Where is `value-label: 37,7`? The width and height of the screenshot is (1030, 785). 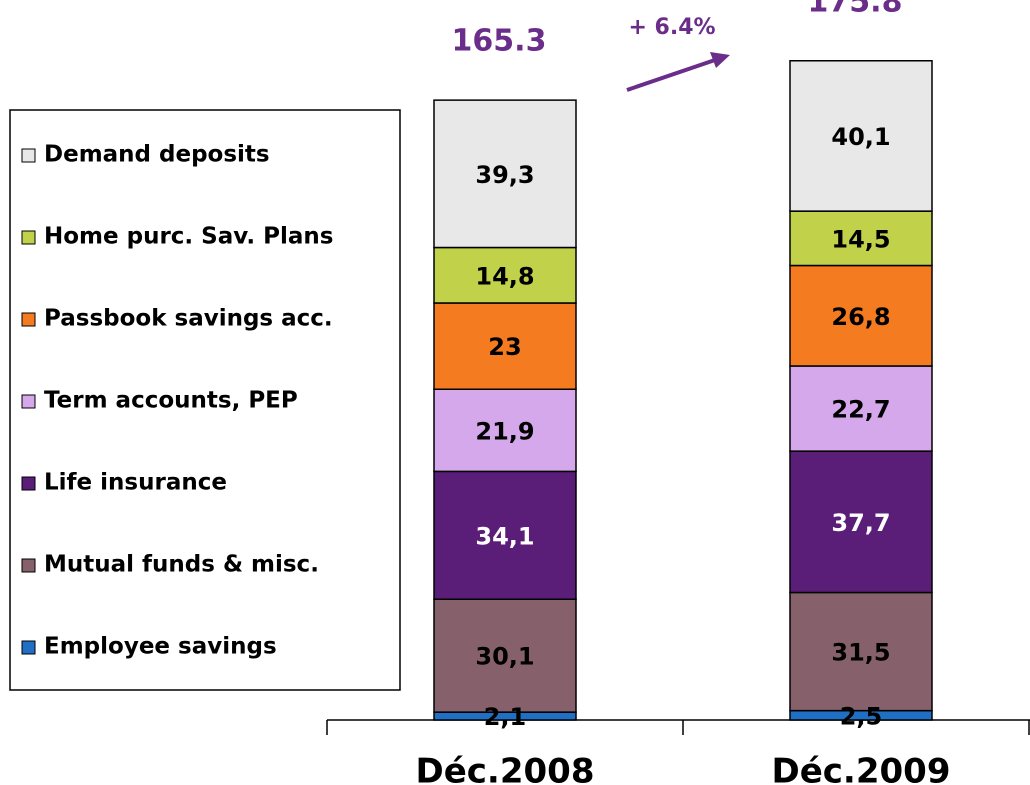 value-label: 37,7 is located at coordinates (860, 523).